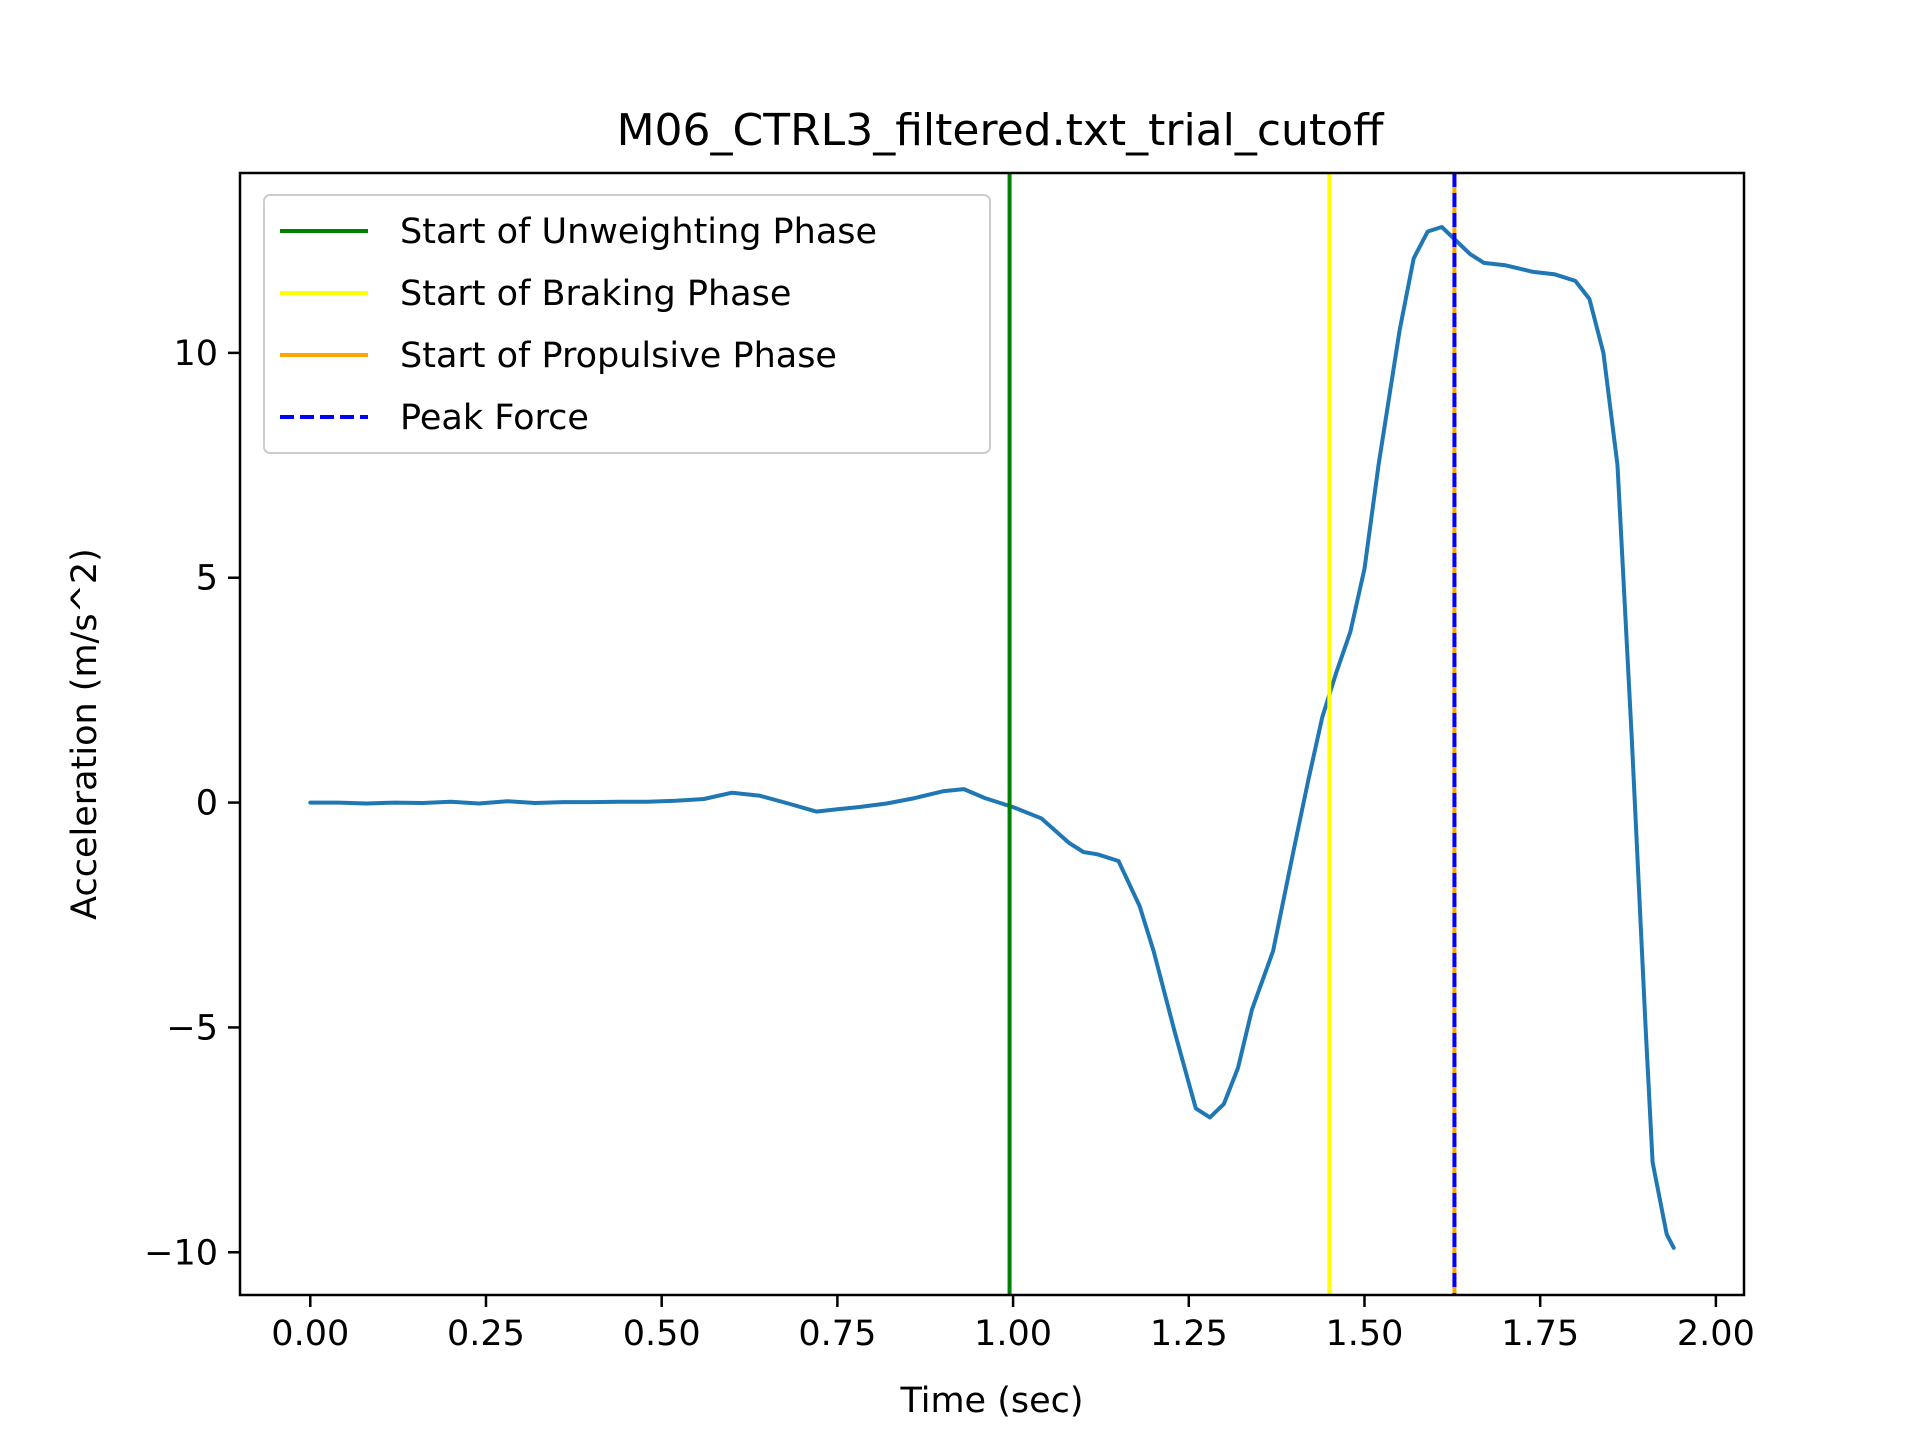 The width and height of the screenshot is (1920, 1440). What do you see at coordinates (181, 1253) in the screenshot?
I see `y-tick-label: −10` at bounding box center [181, 1253].